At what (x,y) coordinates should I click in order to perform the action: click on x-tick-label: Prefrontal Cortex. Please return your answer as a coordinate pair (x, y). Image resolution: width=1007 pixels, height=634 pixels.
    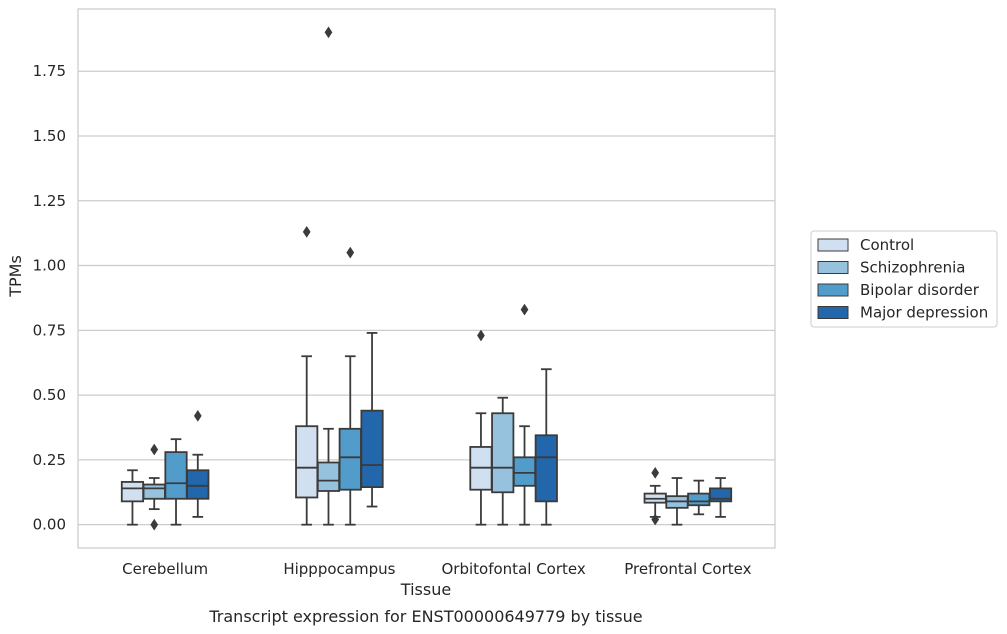
    Looking at the image, I should click on (687, 569).